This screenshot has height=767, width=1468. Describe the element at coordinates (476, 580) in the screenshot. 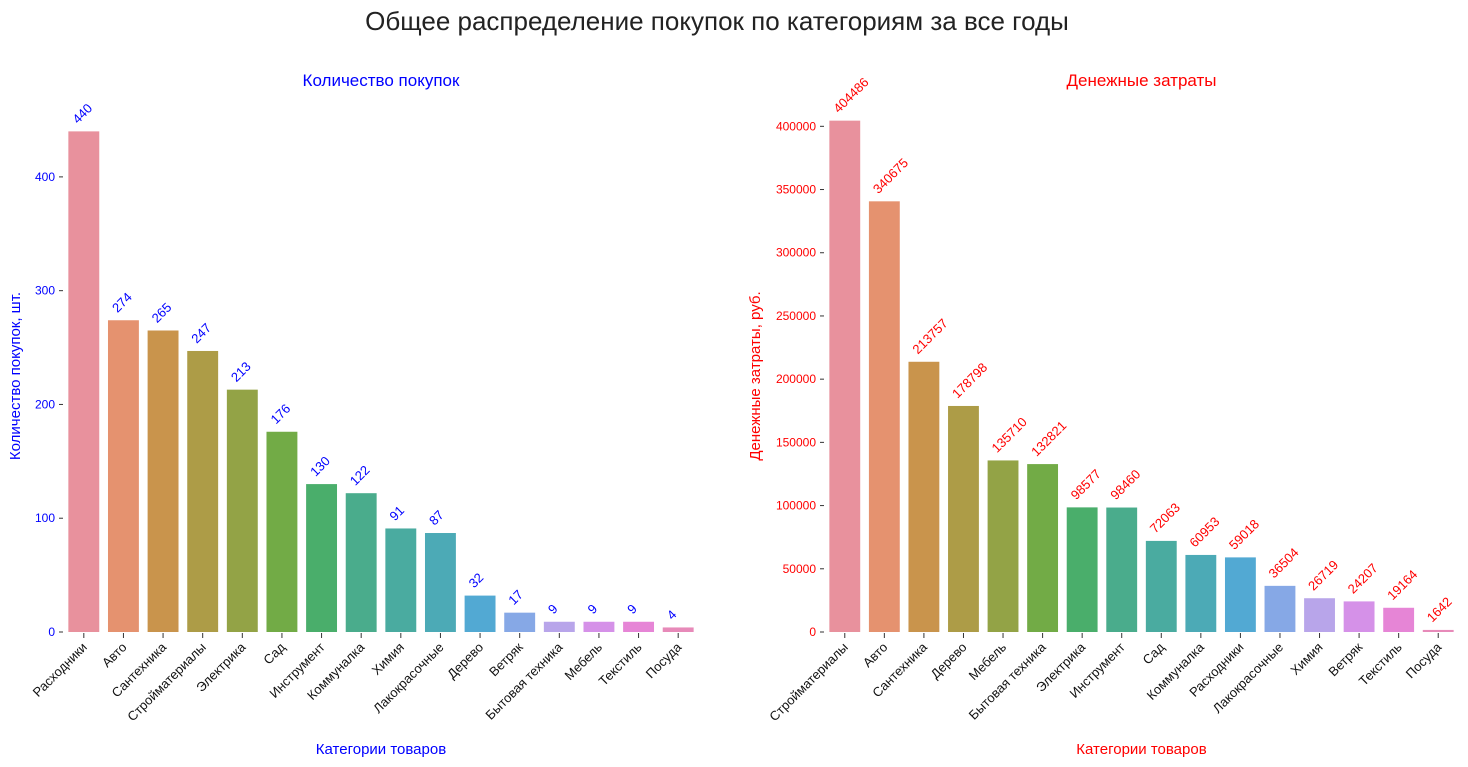

I see `count-bar-value-label: 32` at that location.